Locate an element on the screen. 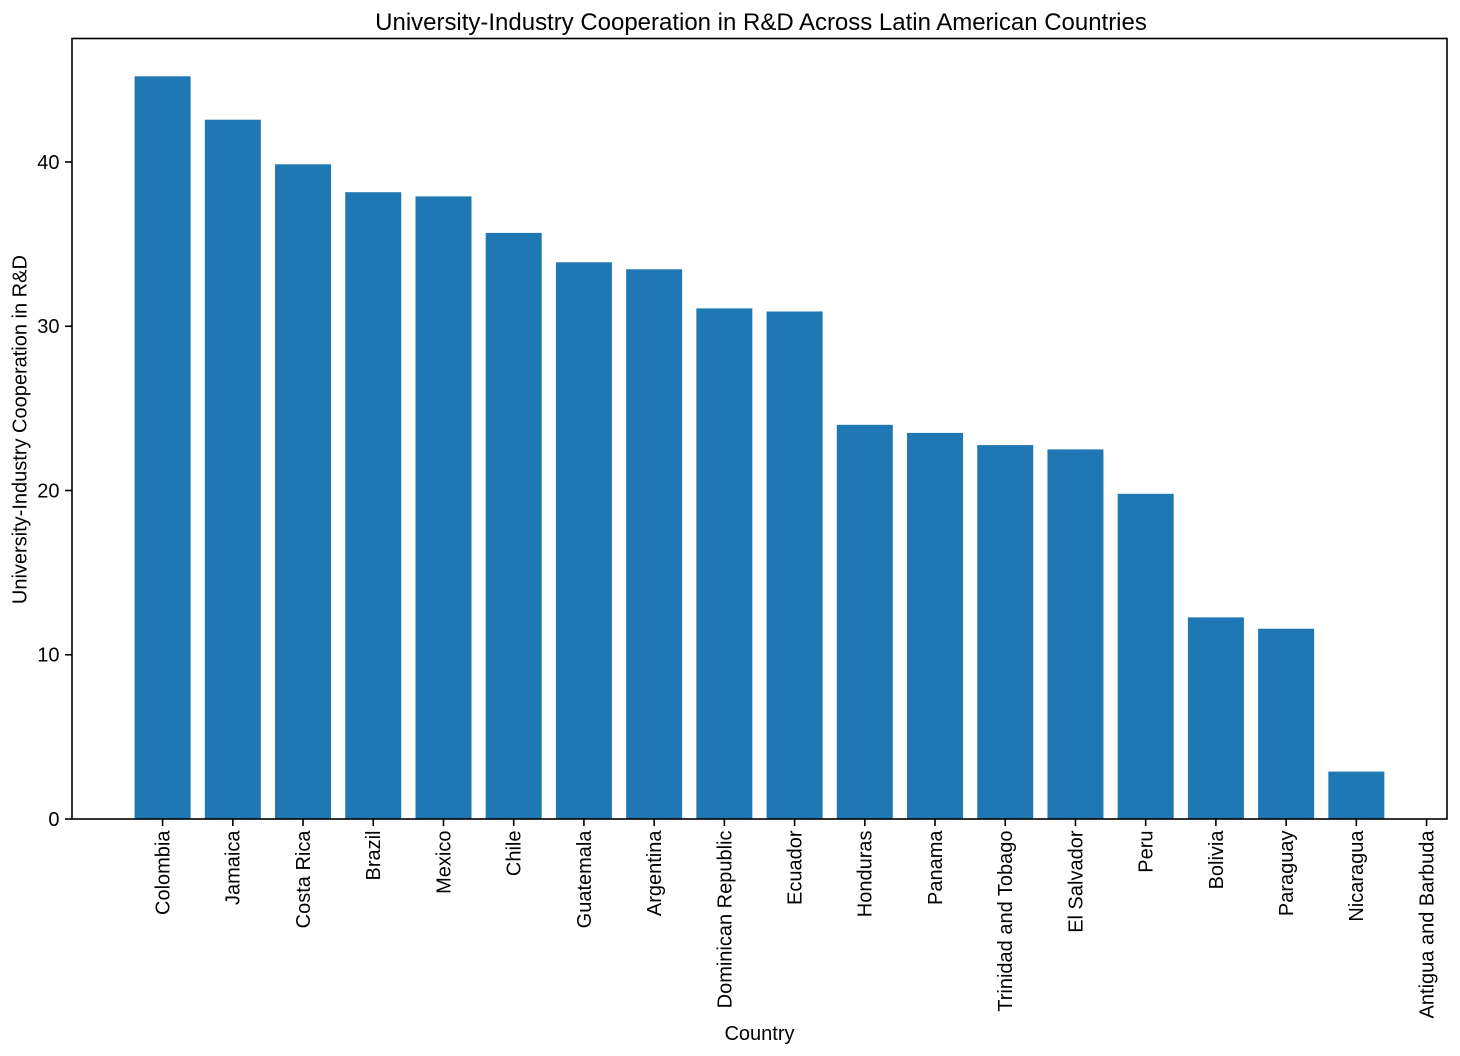 This screenshot has height=1056, width=1460. svg-text: Jamaica is located at coordinates (234, 867).